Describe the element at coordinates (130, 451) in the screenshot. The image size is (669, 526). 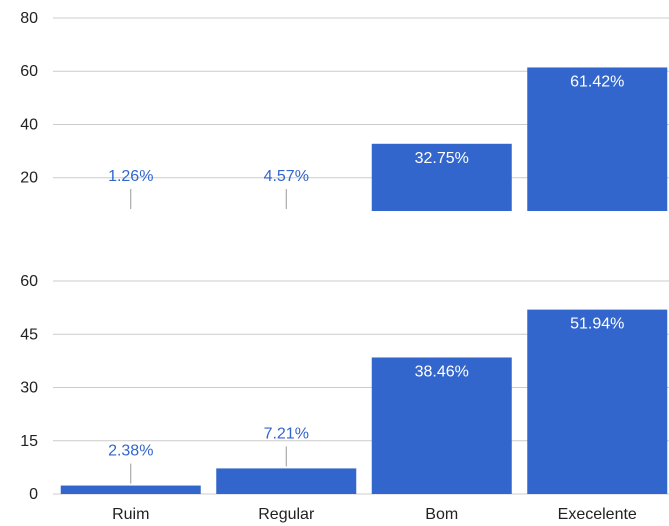
I see `data-label: 2.38%` at that location.